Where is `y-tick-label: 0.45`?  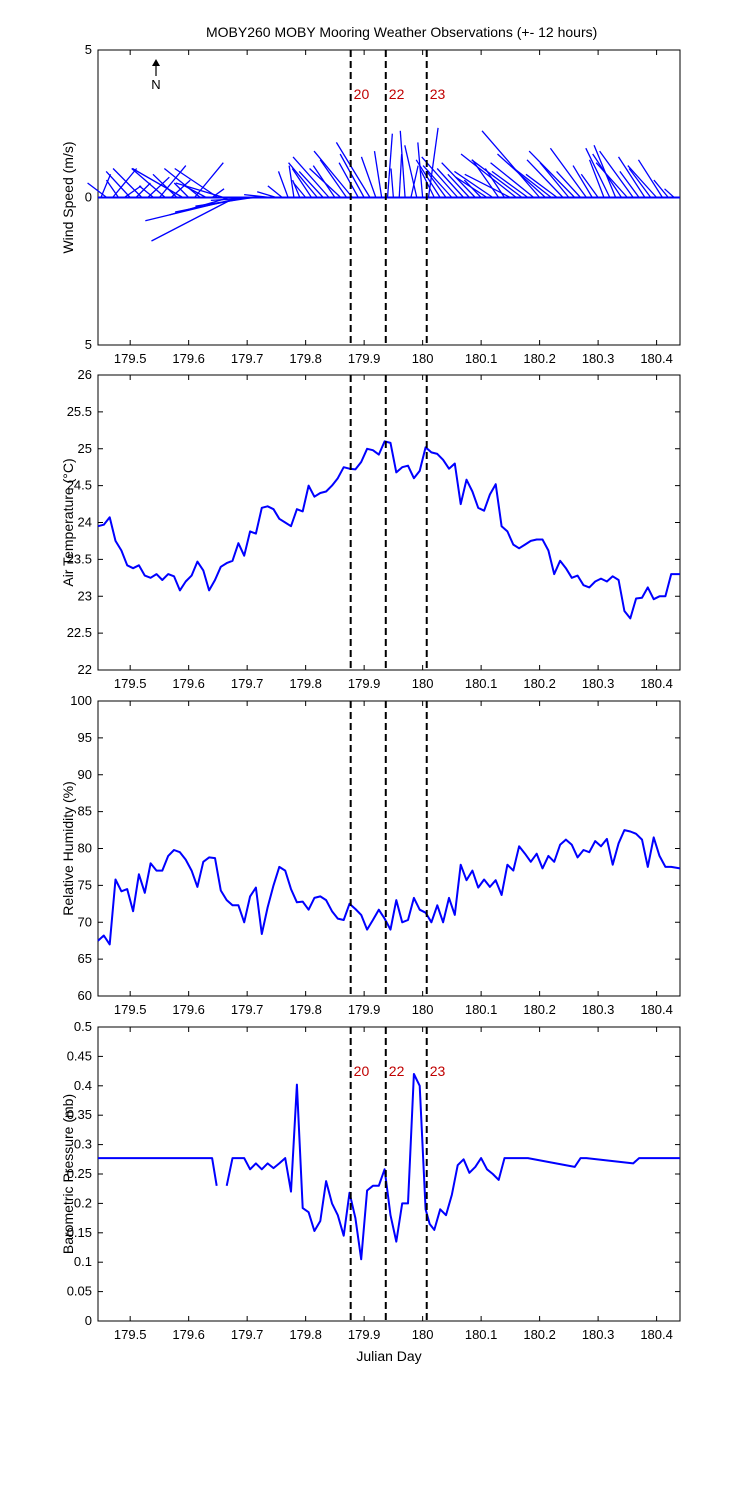
y-tick-label: 0.45 is located at coordinates (79, 1055).